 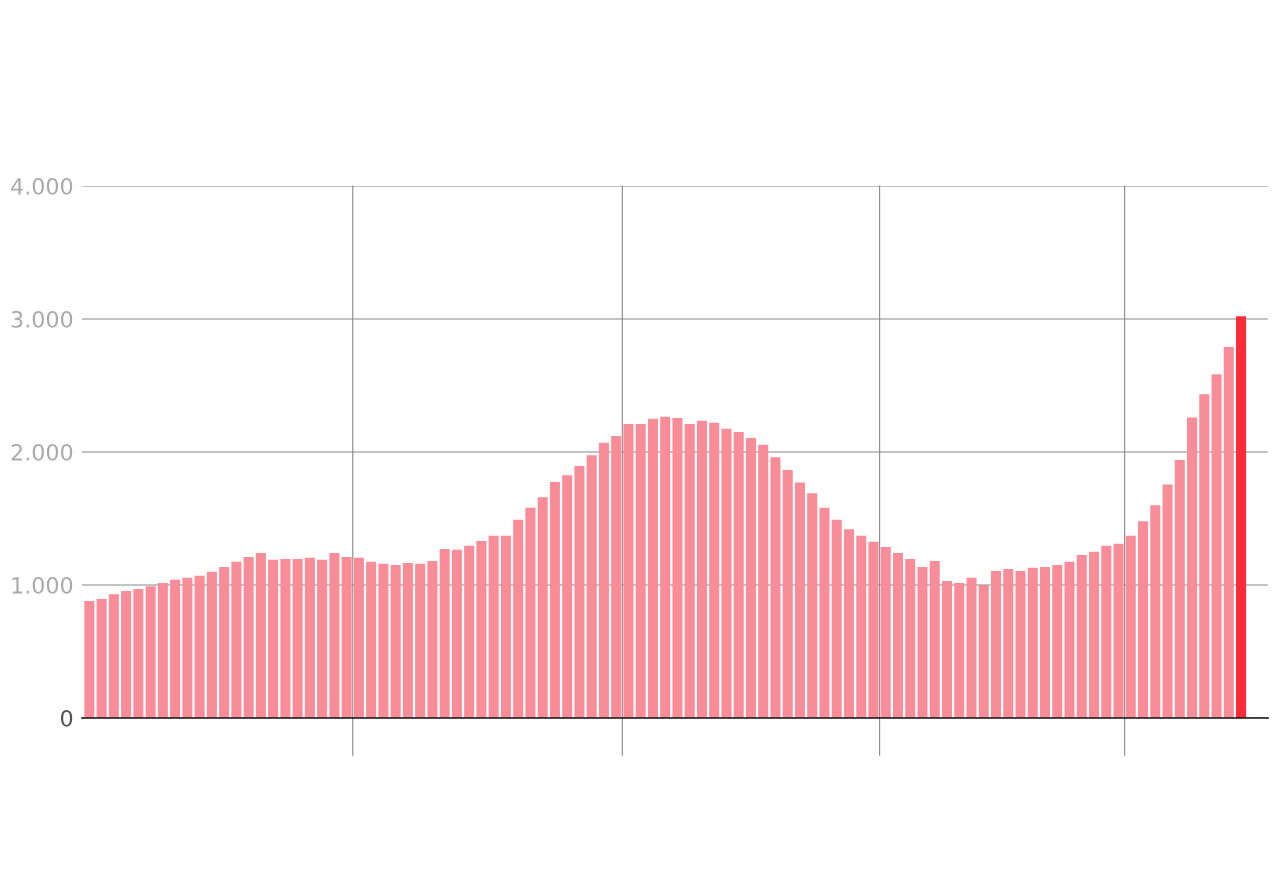 What do you see at coordinates (42, 585) in the screenshot?
I see `y-tick-label: 1.000` at bounding box center [42, 585].